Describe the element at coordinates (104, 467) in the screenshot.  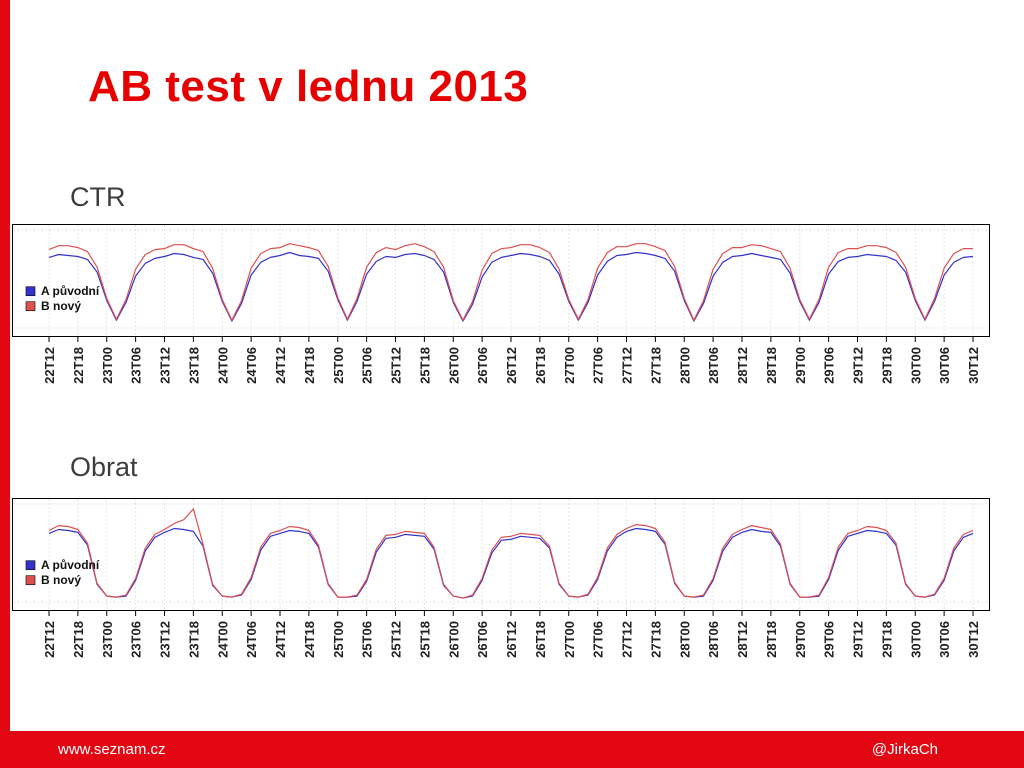
I see `obrat-chart-title: Obrat` at that location.